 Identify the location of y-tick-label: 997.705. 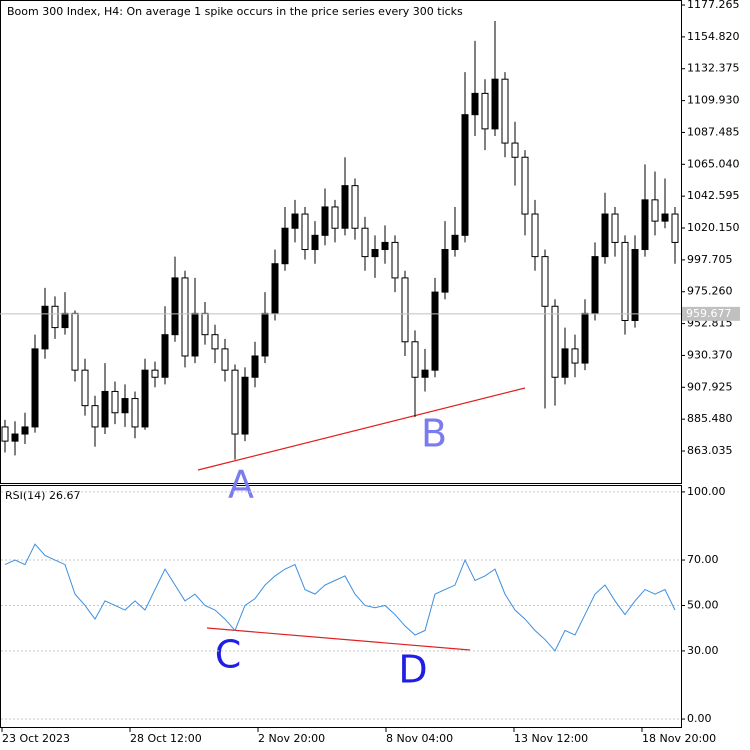
(710, 259).